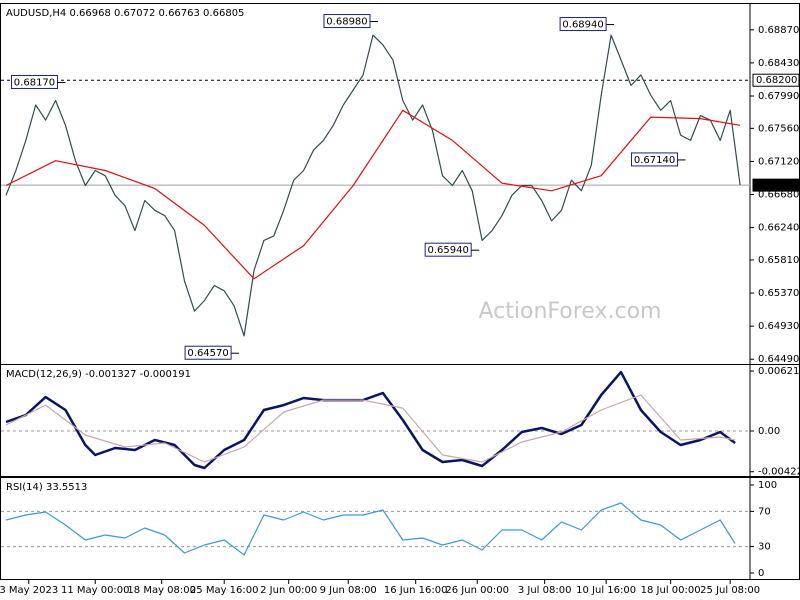 The height and width of the screenshot is (600, 800). What do you see at coordinates (778, 195) in the screenshot?
I see `y-tick-label: 0.66680` at bounding box center [778, 195].